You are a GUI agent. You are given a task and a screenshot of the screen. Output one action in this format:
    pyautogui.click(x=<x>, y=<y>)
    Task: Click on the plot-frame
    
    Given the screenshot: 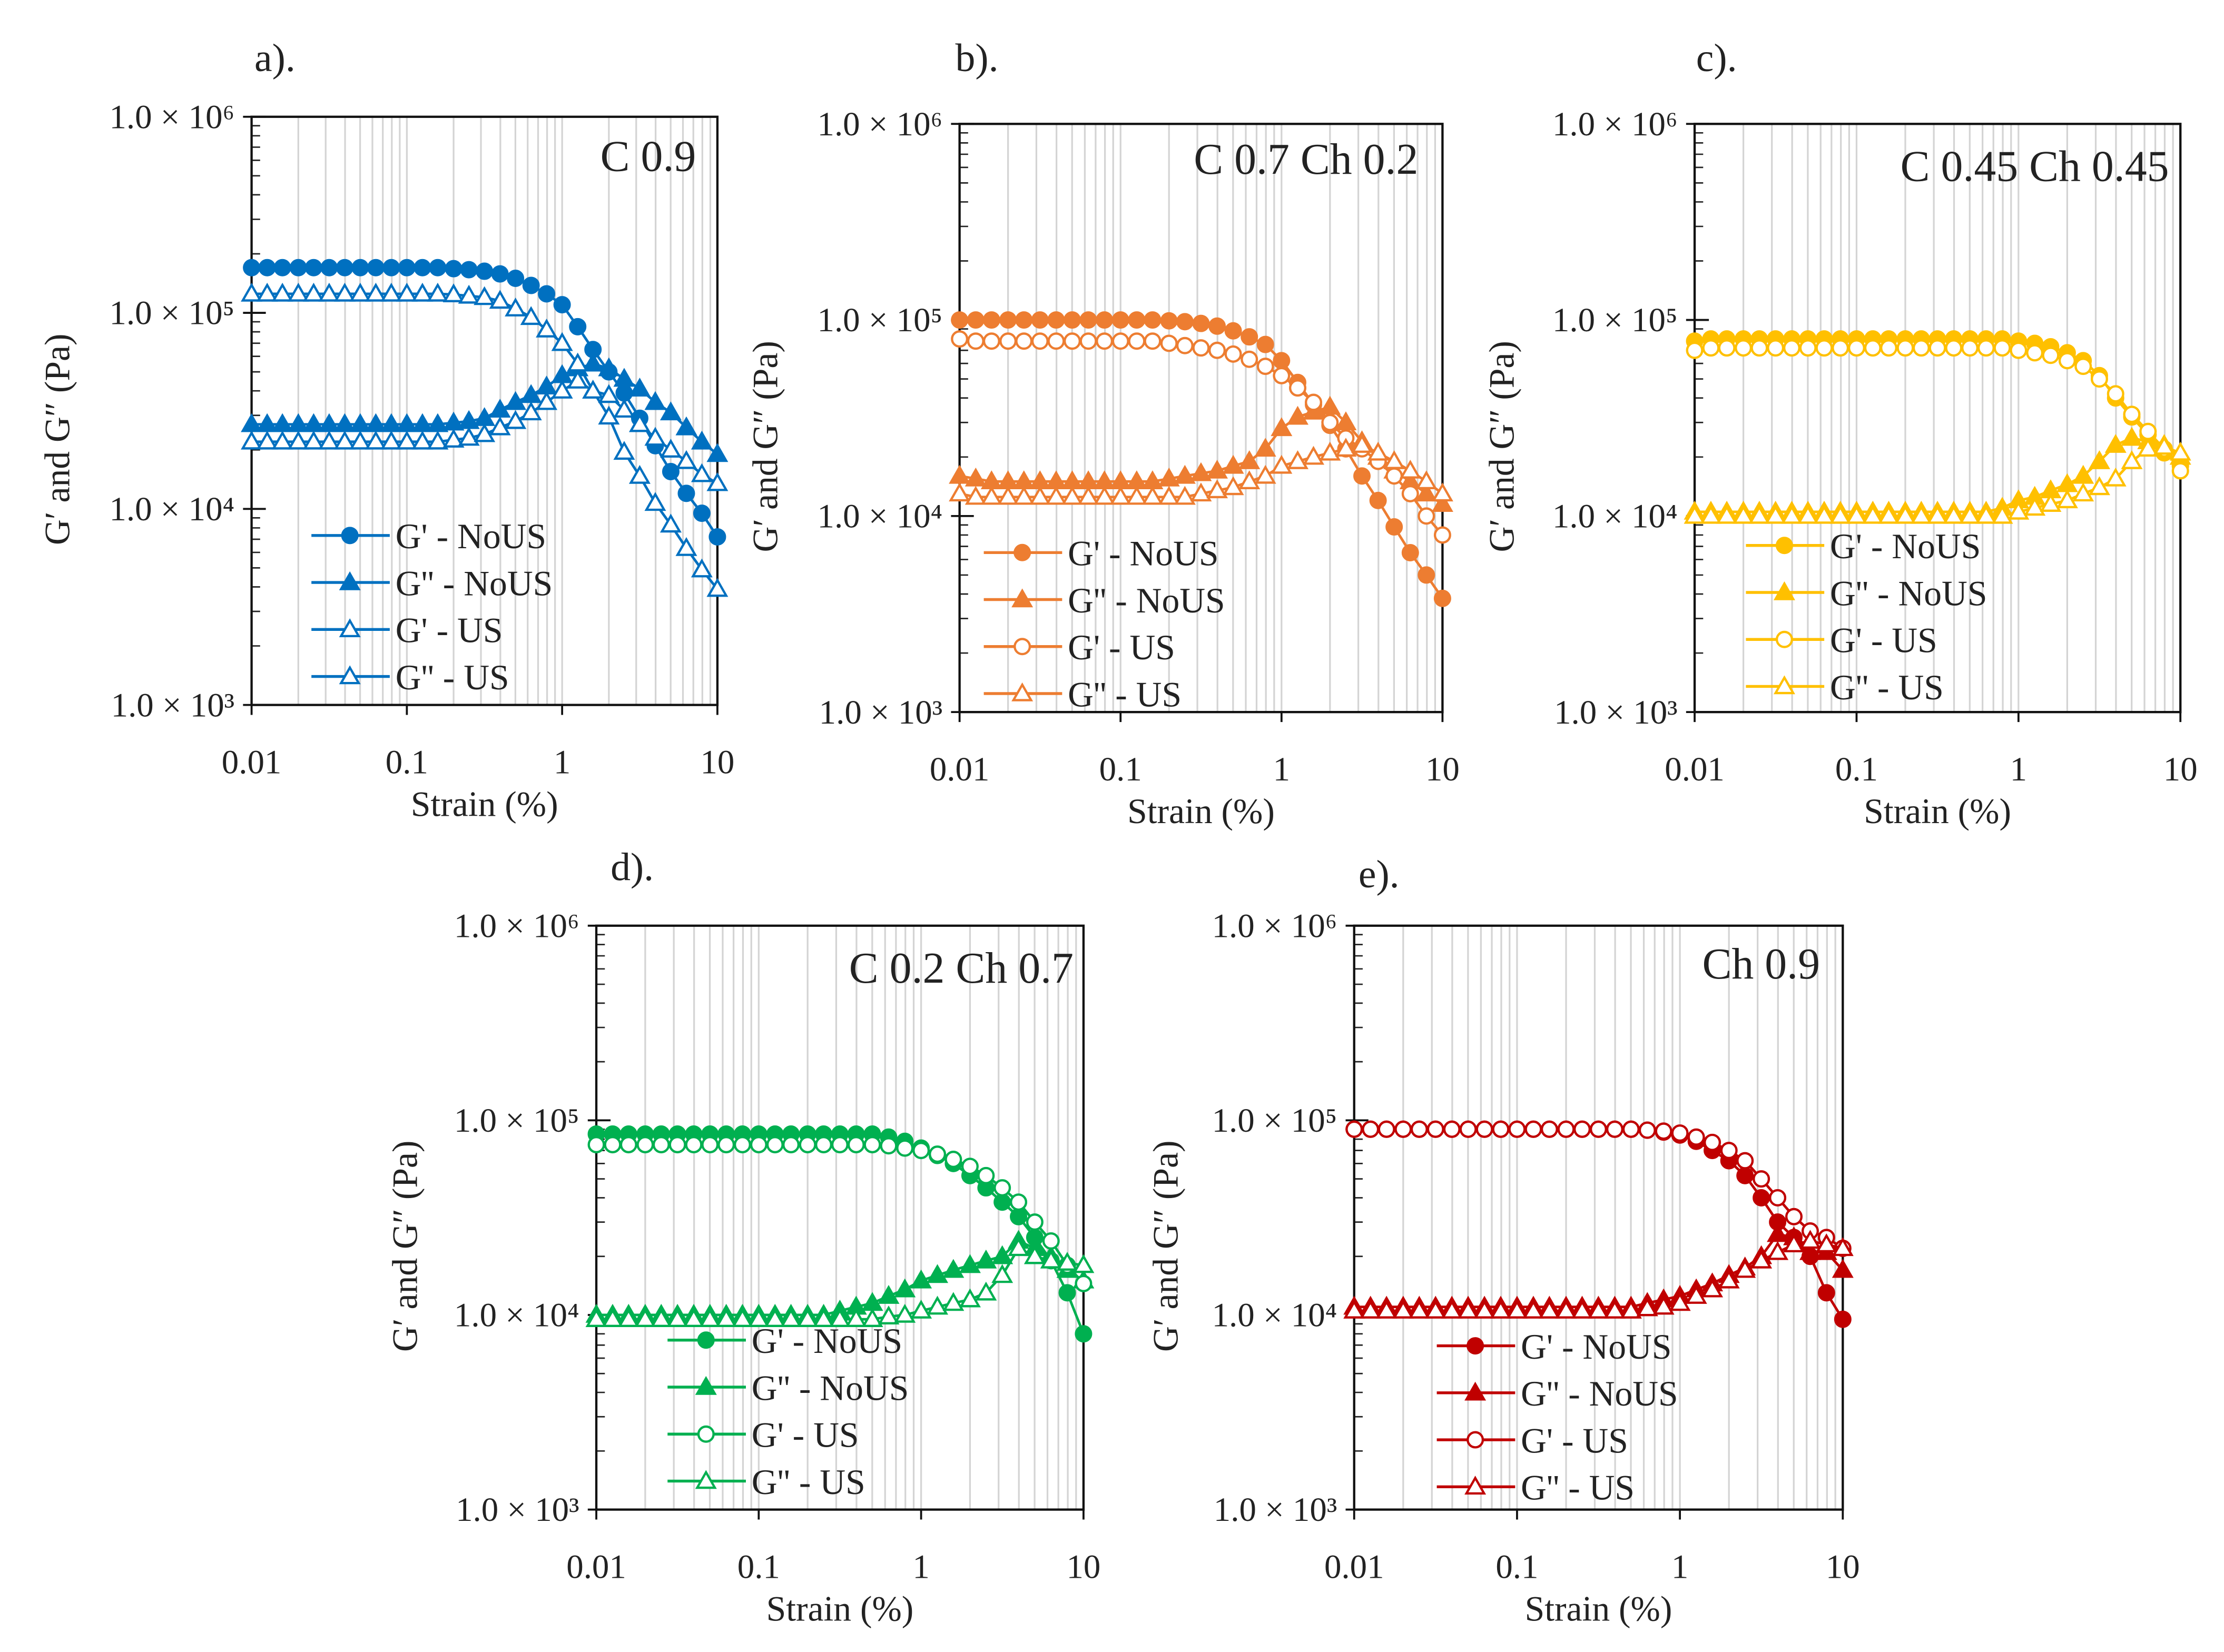 What is the action you would take?
    pyautogui.click(x=1938, y=419)
    